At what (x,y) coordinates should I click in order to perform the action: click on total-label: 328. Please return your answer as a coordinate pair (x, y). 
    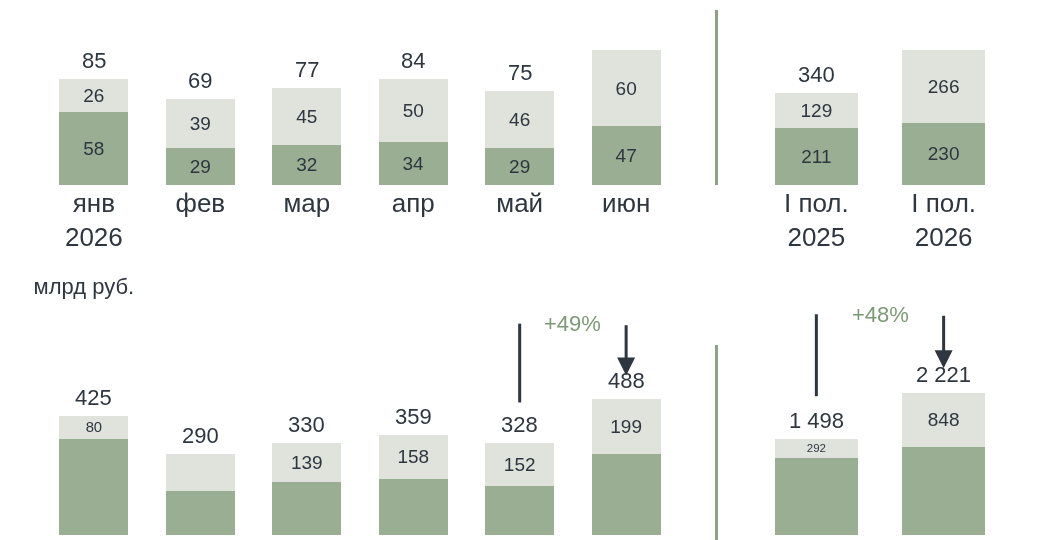
    Looking at the image, I should click on (519, 424).